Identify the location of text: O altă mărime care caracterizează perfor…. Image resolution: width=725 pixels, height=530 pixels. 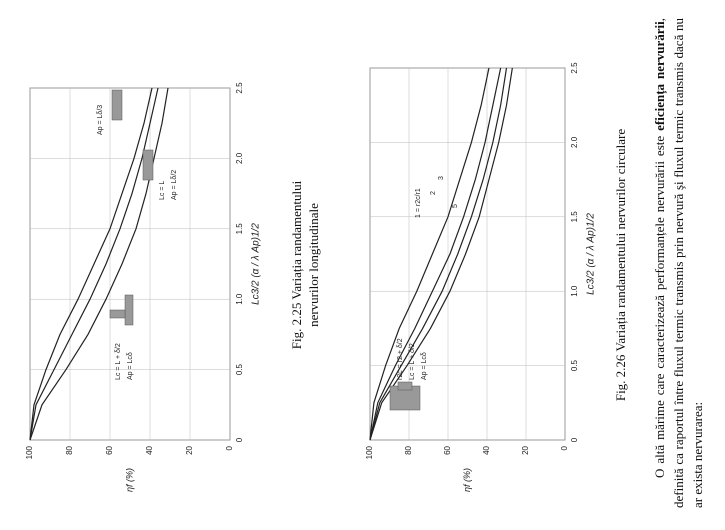
(659, 304).